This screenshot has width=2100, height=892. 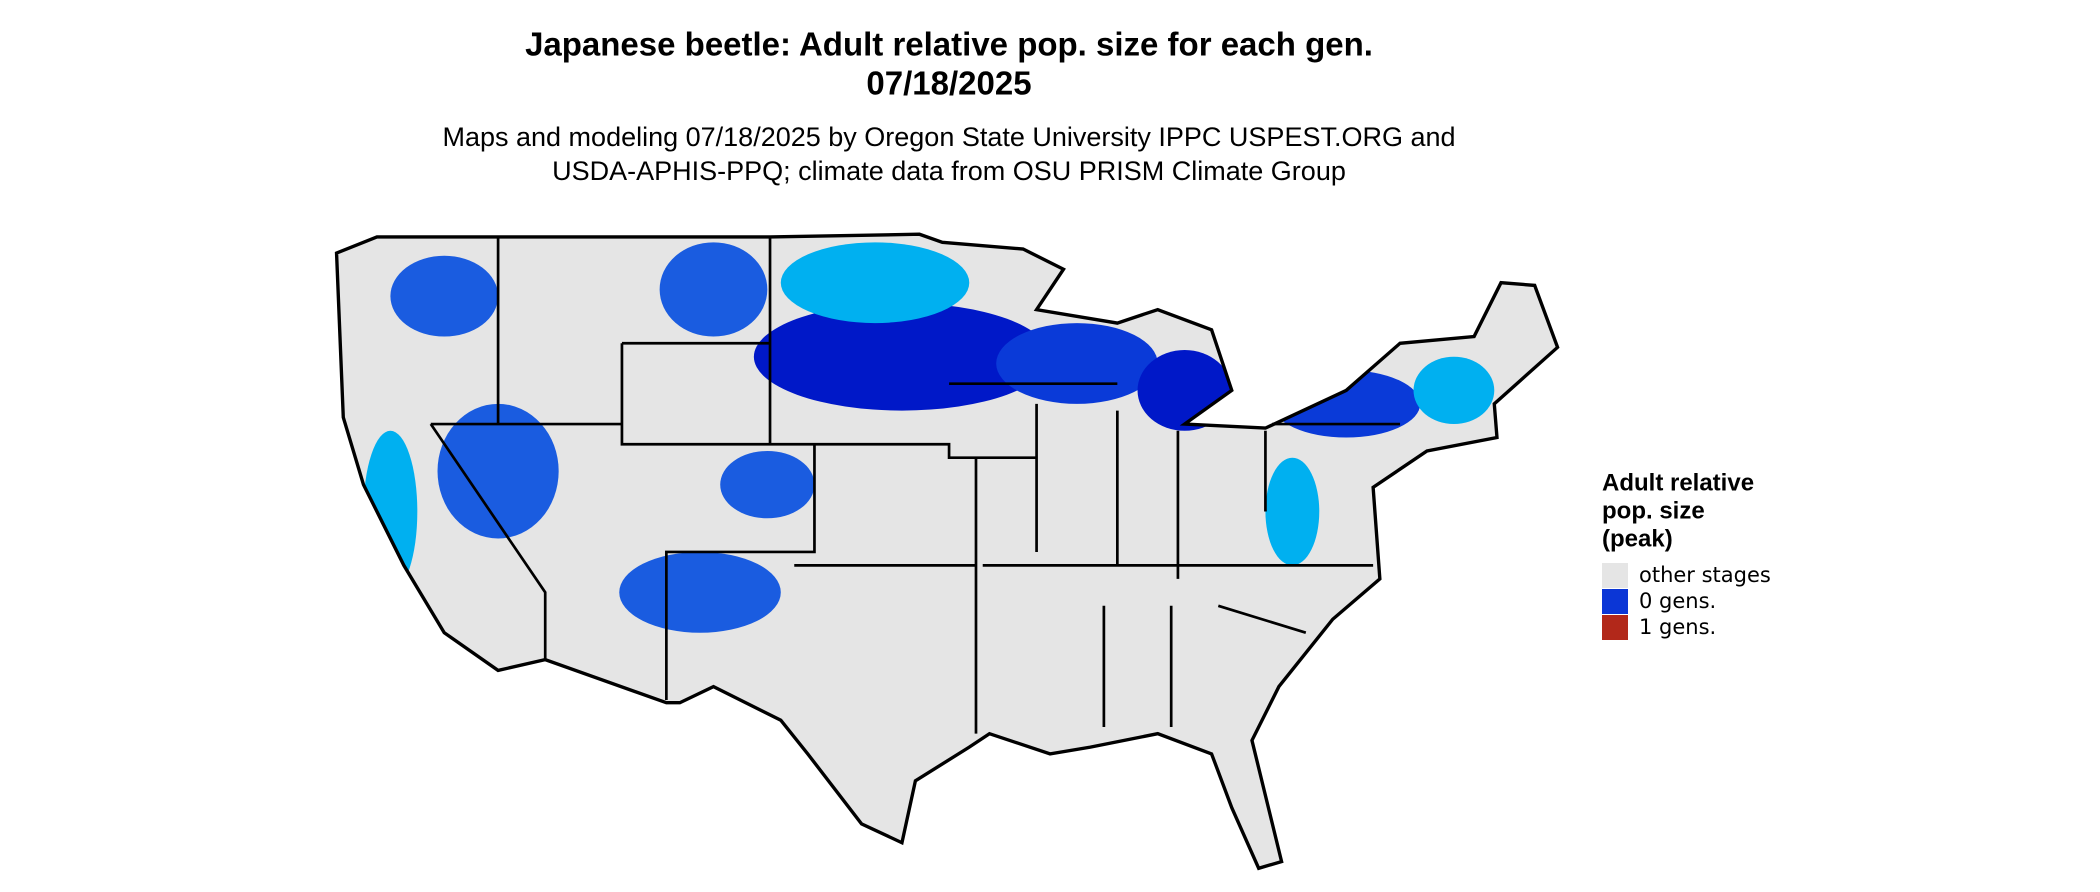 What do you see at coordinates (1677, 627) in the screenshot?
I see `legend-label: 1 gens.` at bounding box center [1677, 627].